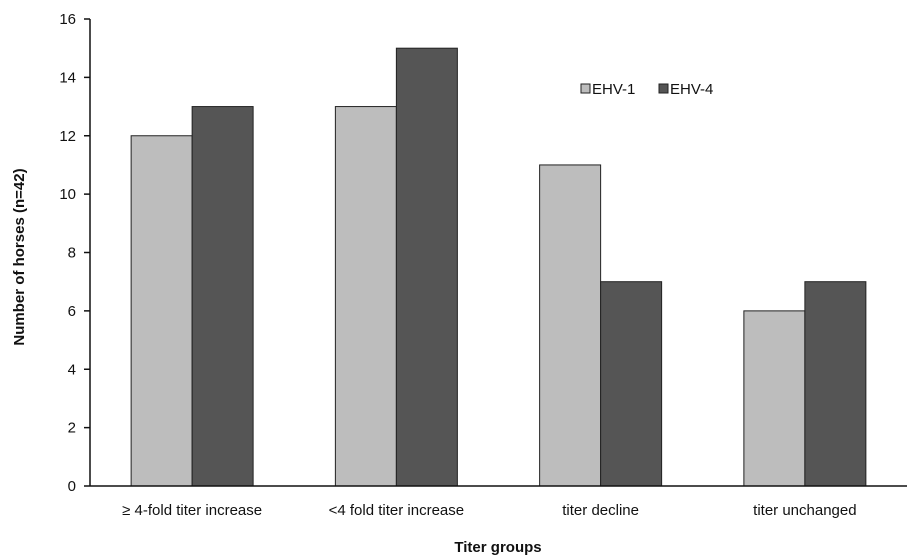 This screenshot has width=909, height=557. Describe the element at coordinates (804, 510) in the screenshot. I see `x-category-label: titer unchanged` at that location.